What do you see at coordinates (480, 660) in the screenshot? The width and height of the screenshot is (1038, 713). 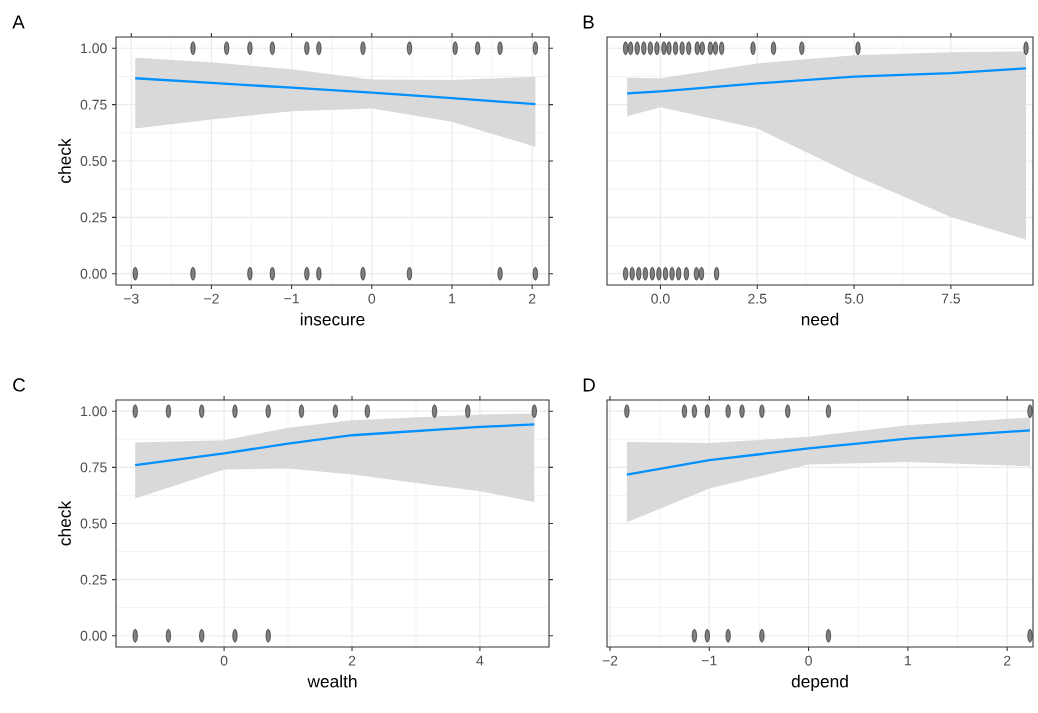 I see `x-tick-label: 4` at bounding box center [480, 660].